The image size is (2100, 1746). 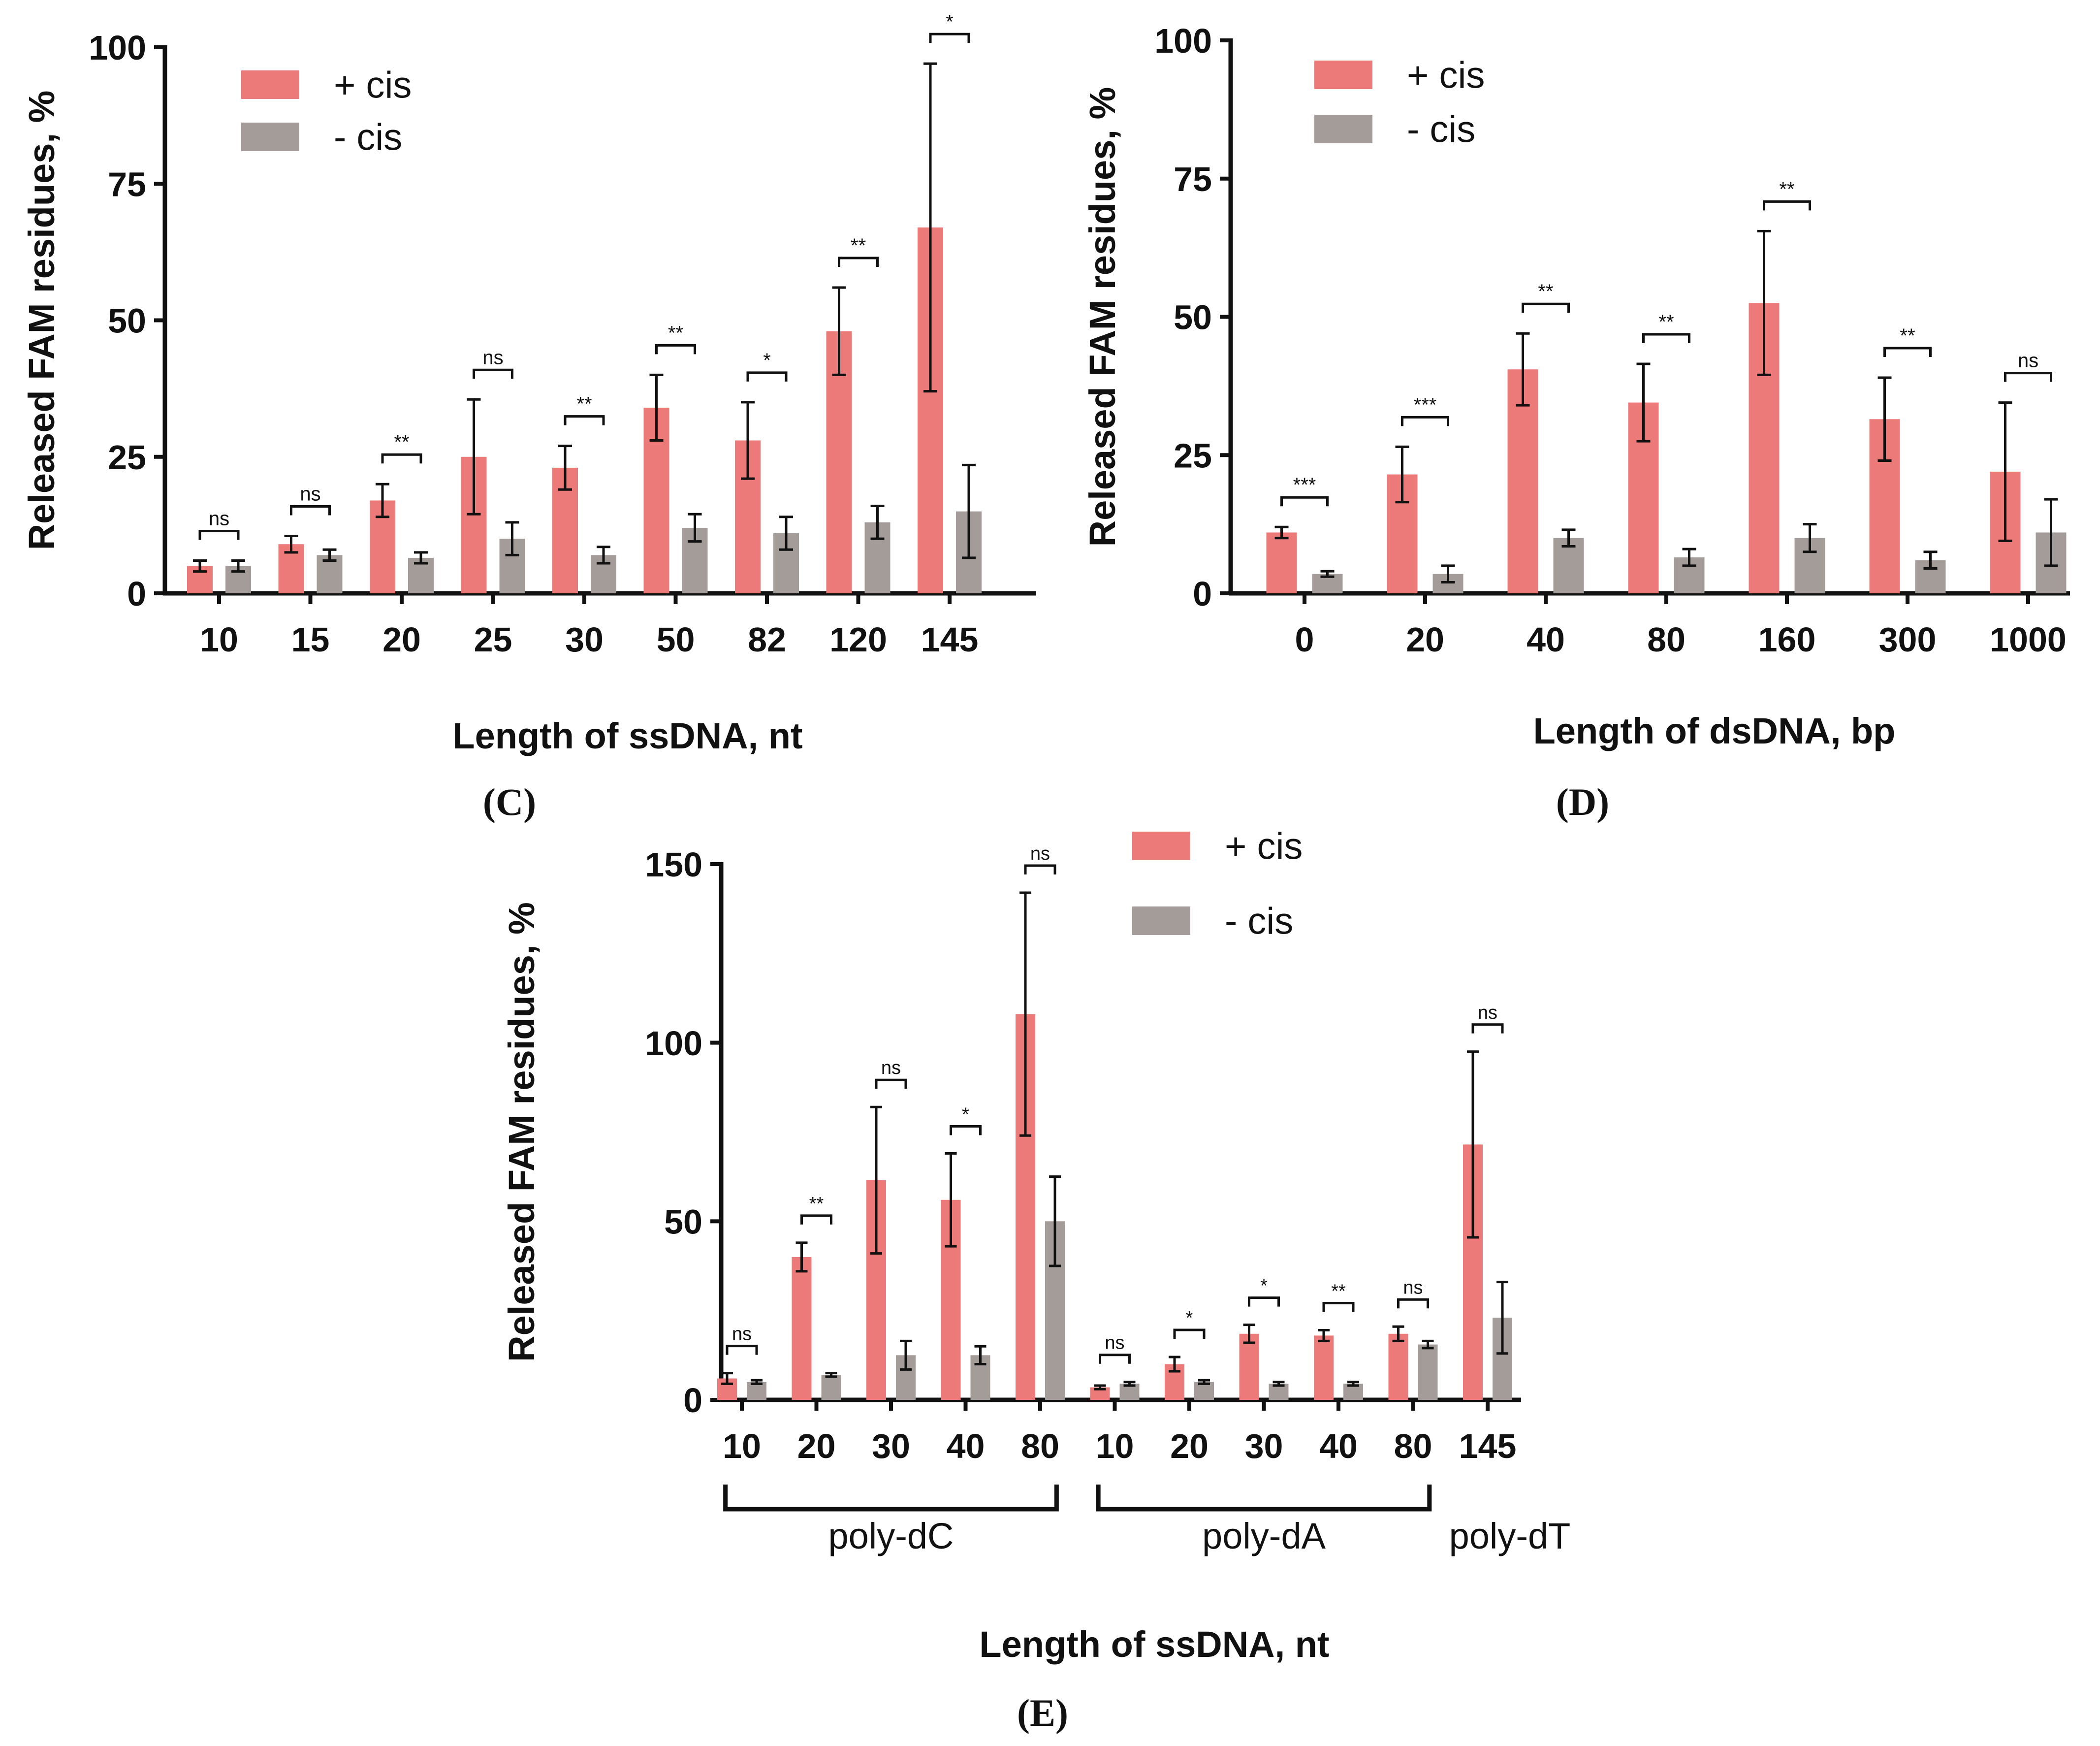 What do you see at coordinates (1787, 639) in the screenshot?
I see `x-tick-label: 160` at bounding box center [1787, 639].